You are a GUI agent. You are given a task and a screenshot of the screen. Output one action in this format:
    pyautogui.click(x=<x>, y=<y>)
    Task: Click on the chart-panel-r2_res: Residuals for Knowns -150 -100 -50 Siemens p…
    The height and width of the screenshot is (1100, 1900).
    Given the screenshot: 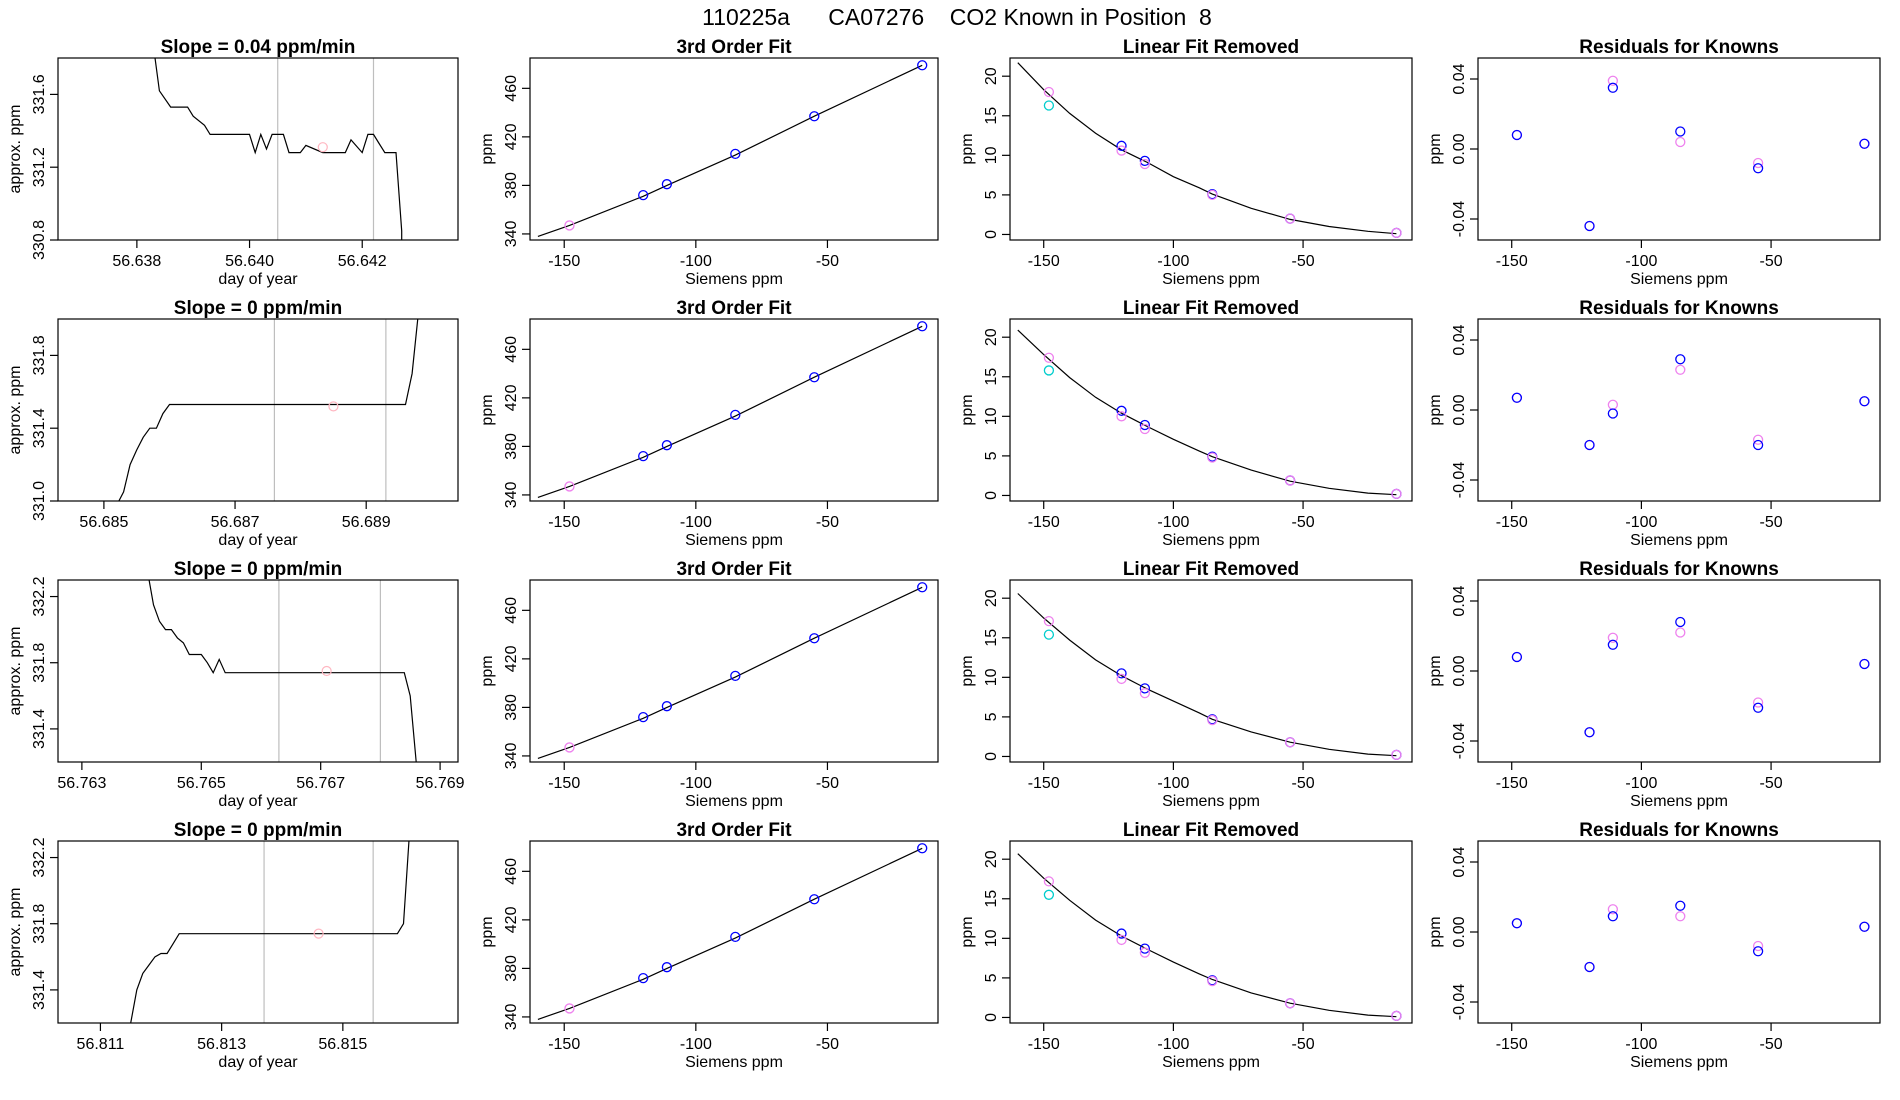 What is the action you would take?
    pyautogui.click(x=1654, y=423)
    